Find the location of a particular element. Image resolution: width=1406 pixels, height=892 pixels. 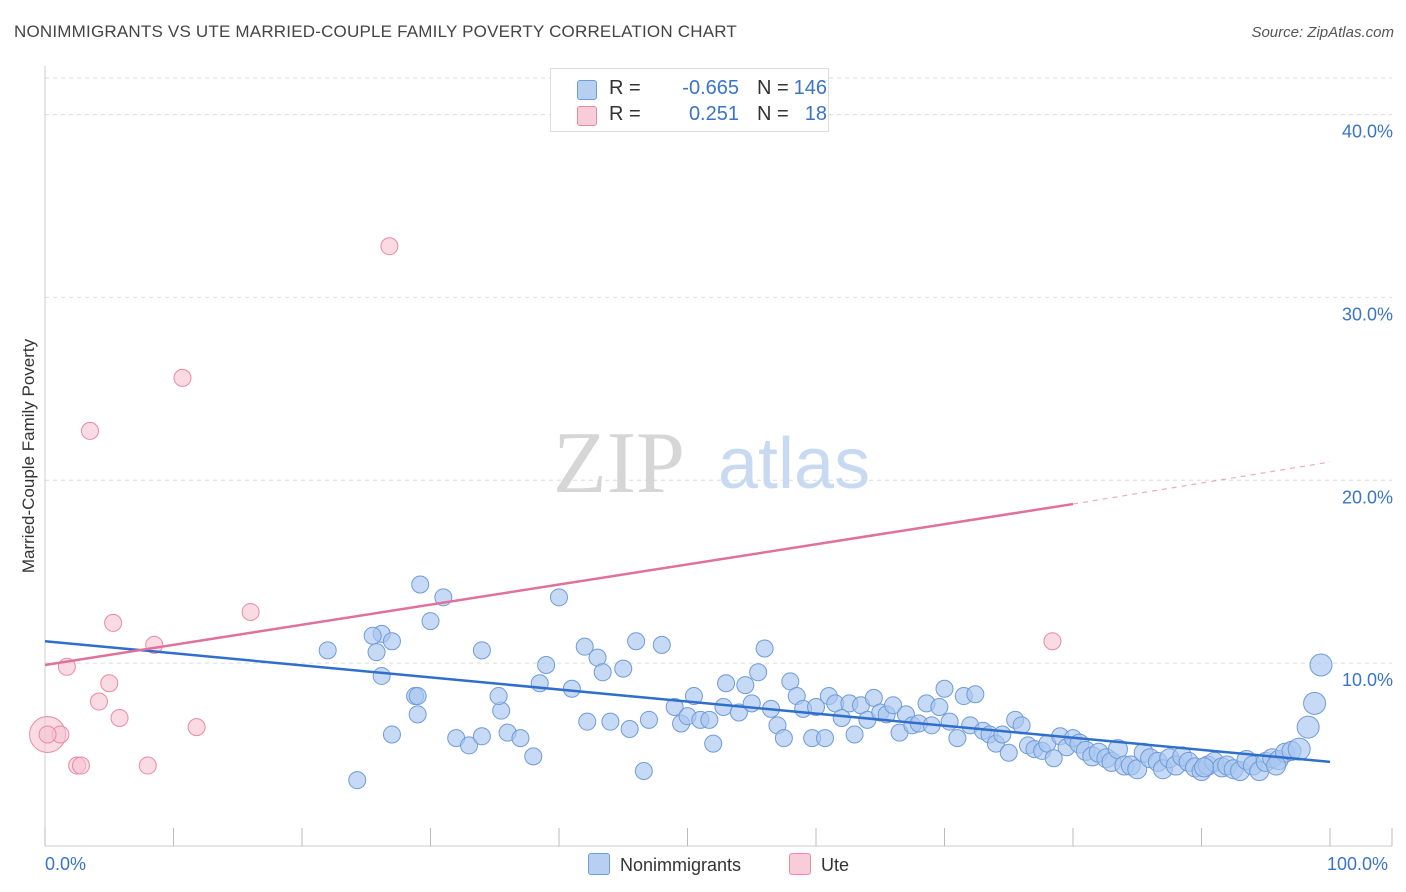

legend-swatch-pink is located at coordinates (587, 116).